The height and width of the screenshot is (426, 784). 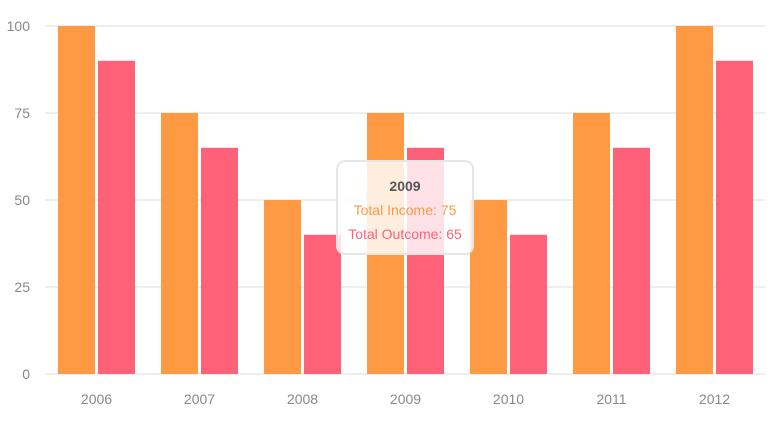 What do you see at coordinates (488, 287) in the screenshot?
I see `bar-income-2010` at bounding box center [488, 287].